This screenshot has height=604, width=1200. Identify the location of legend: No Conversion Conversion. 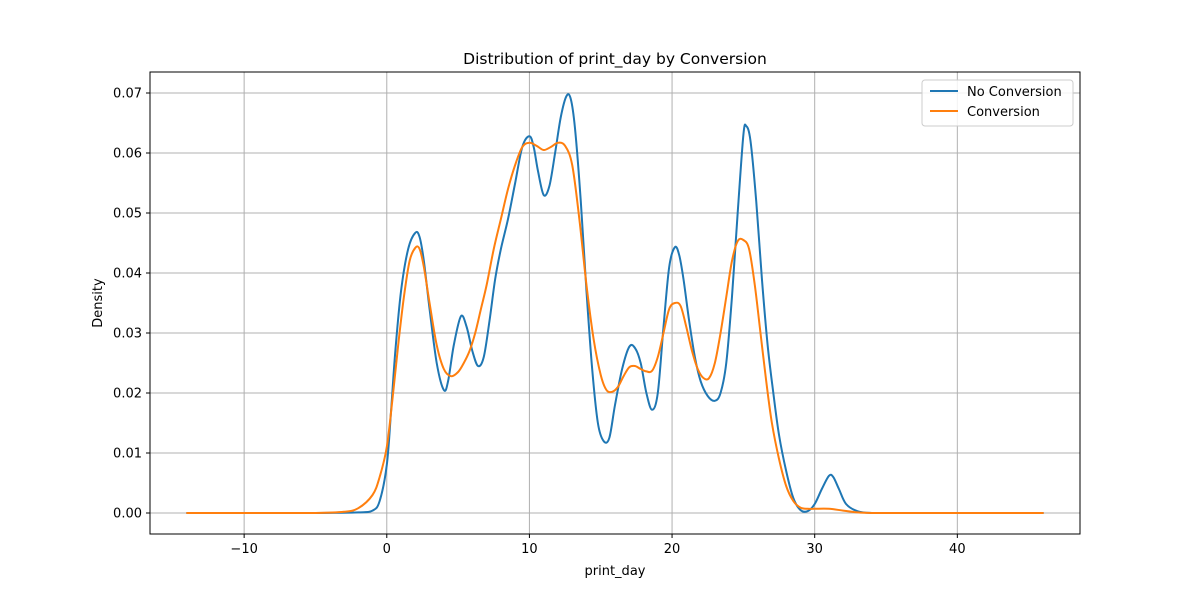
(997, 103).